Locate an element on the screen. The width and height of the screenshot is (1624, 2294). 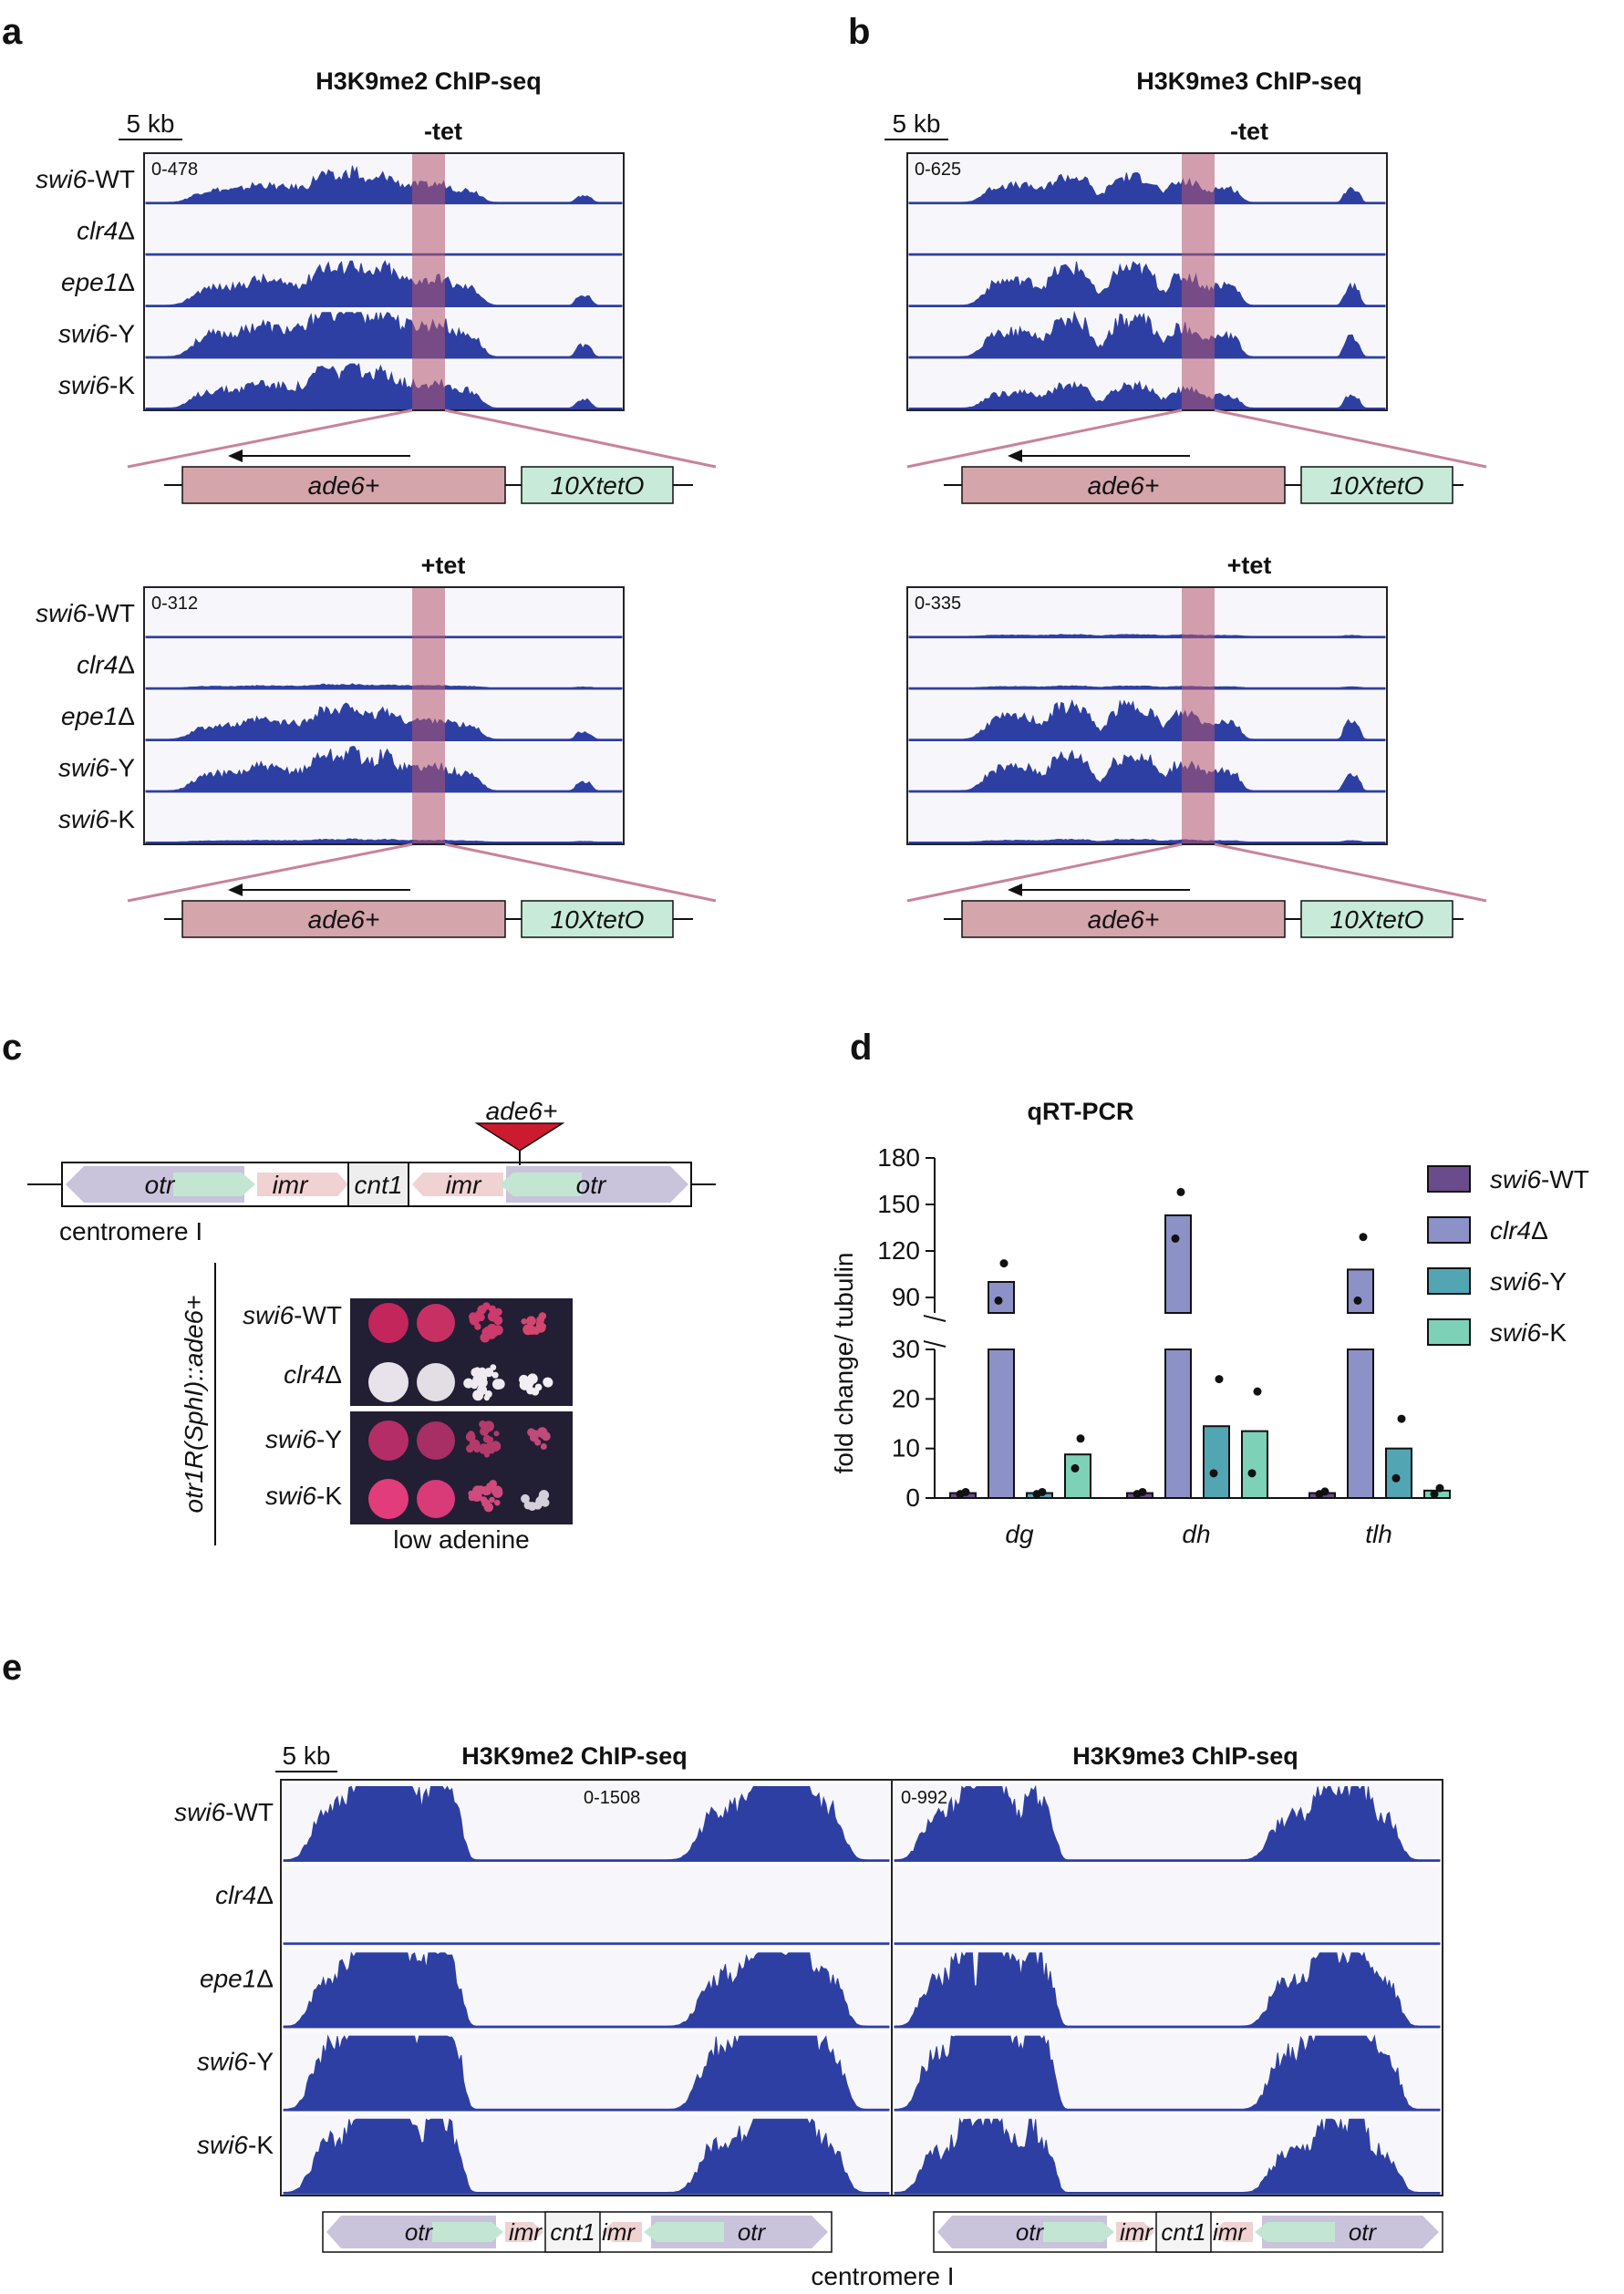
panel-letter-a: a is located at coordinates (12, 32).